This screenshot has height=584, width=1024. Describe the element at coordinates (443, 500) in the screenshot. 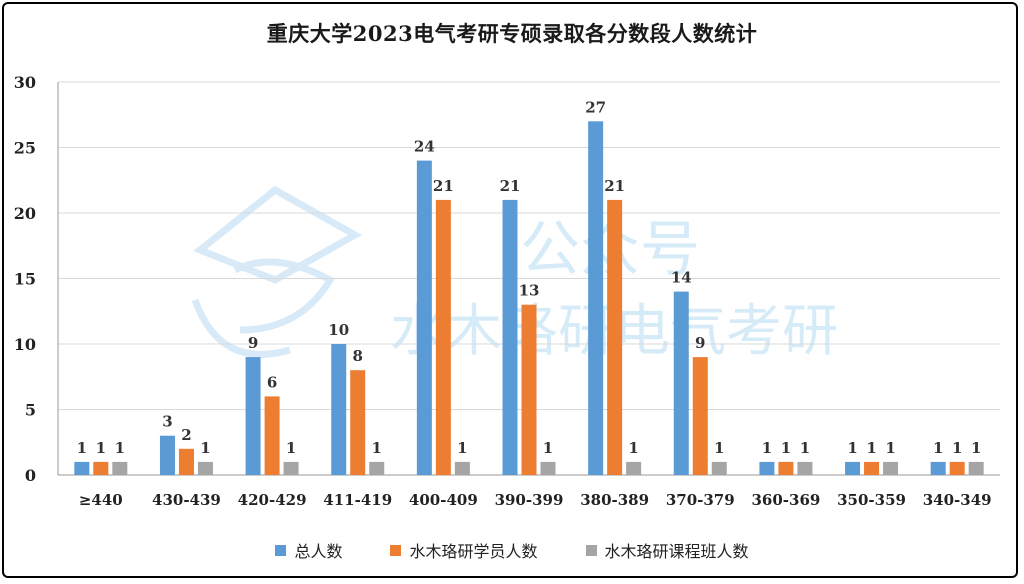

I see `x-tick-label: 400-409` at that location.